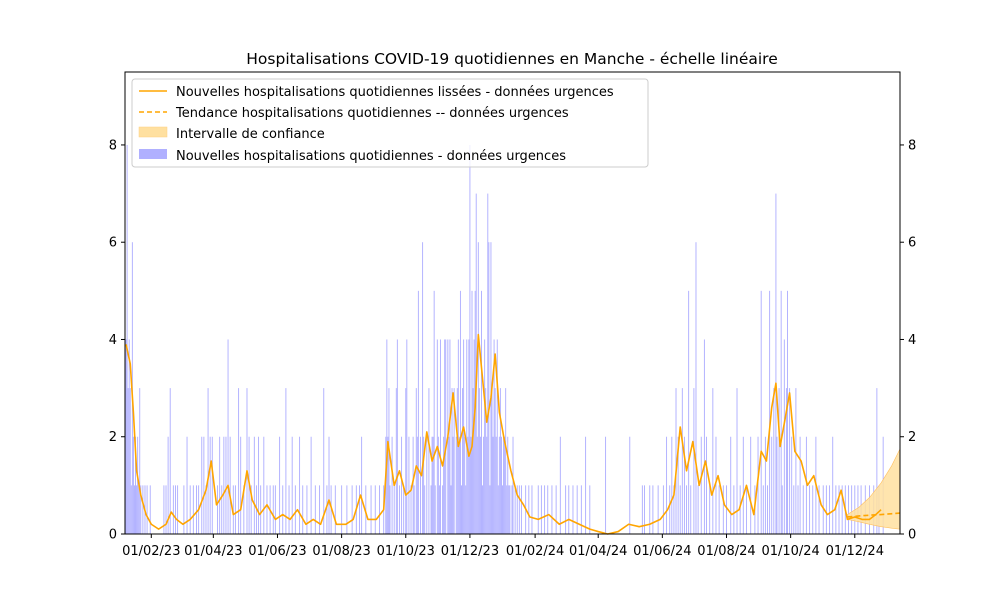 This screenshot has width=1000, height=600. Describe the element at coordinates (113, 145) in the screenshot. I see `y-tick-label-left: 8` at that location.